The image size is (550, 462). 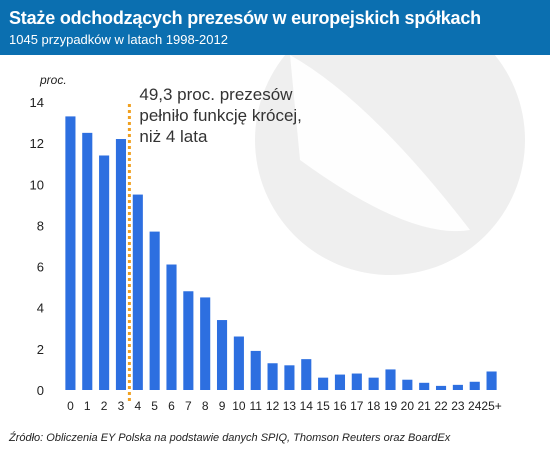 What do you see at coordinates (222, 406) in the screenshot?
I see `x-tick-label: 9` at bounding box center [222, 406].